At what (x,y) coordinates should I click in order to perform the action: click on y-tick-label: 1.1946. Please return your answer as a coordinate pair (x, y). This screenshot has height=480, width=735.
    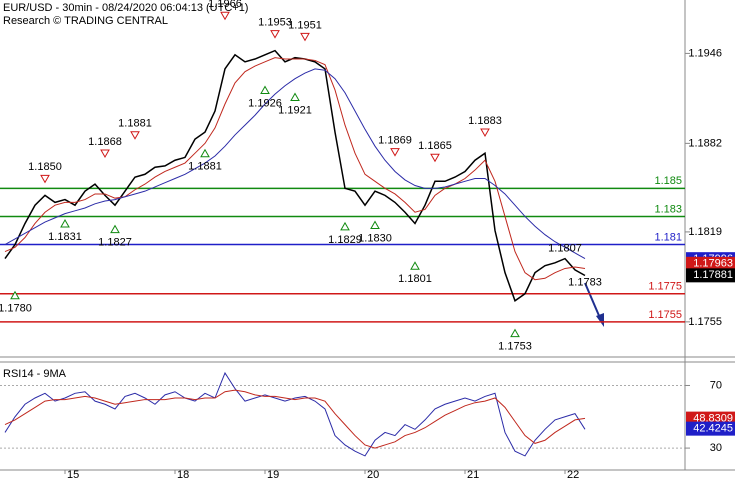
    Looking at the image, I should click on (705, 53).